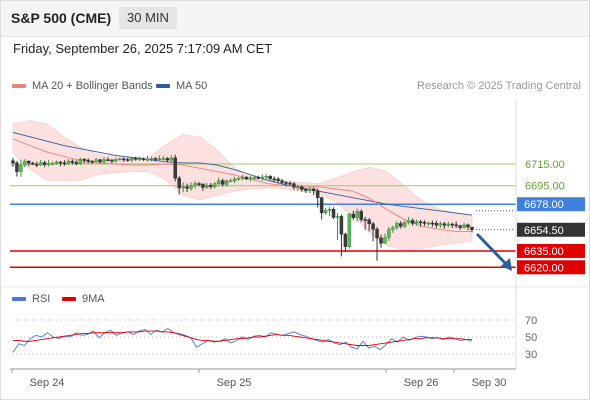 The width and height of the screenshot is (590, 400). I want to click on rsi-legend: RSI, so click(31, 299).